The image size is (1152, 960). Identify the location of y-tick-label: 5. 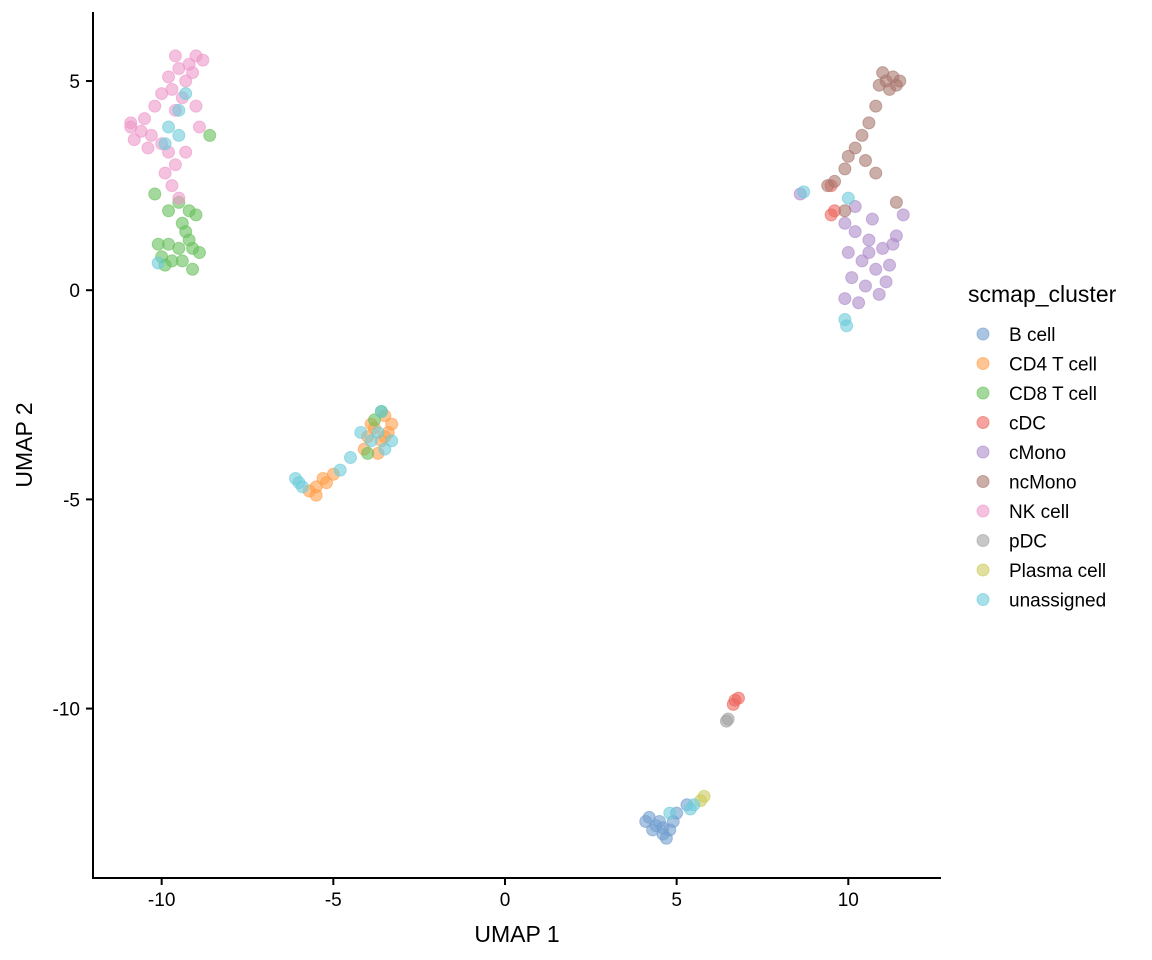
(74, 82).